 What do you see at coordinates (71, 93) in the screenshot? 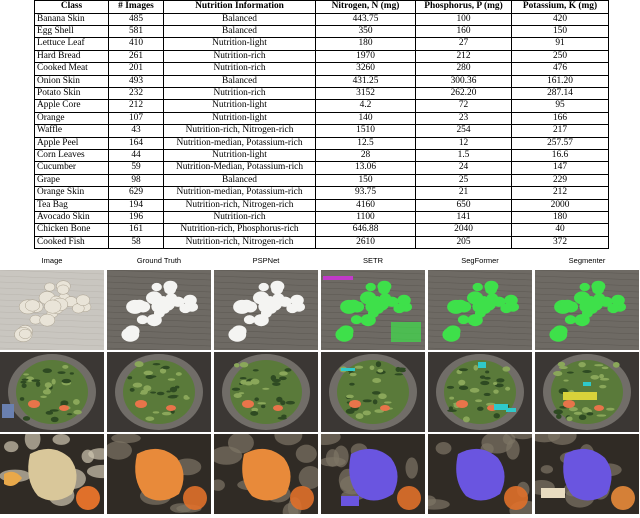
I see `table-cell: Potato Skin` at bounding box center [71, 93].